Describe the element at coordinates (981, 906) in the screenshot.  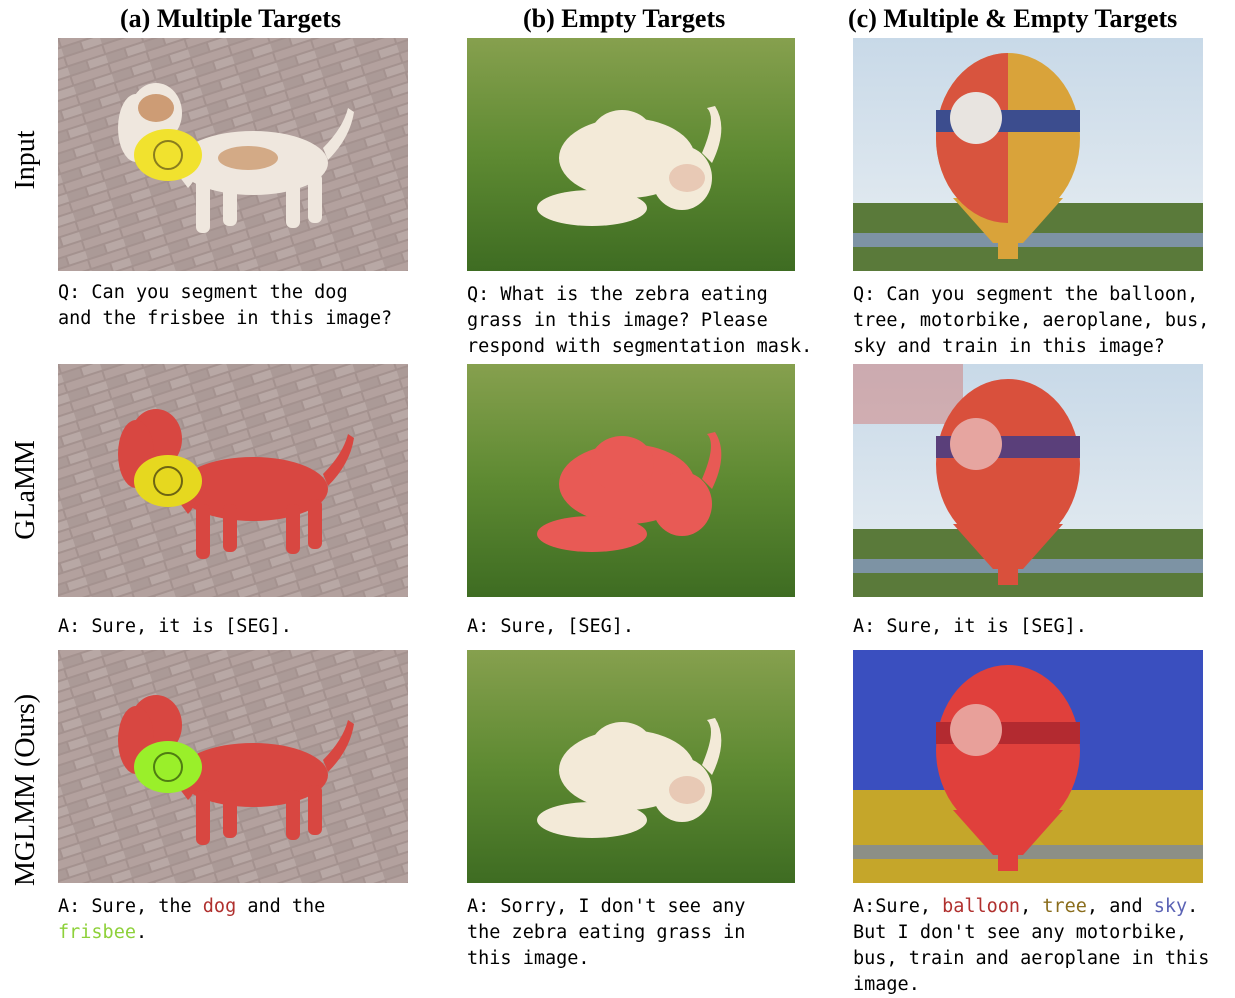
I see `highlight-balloon: balloon` at that location.